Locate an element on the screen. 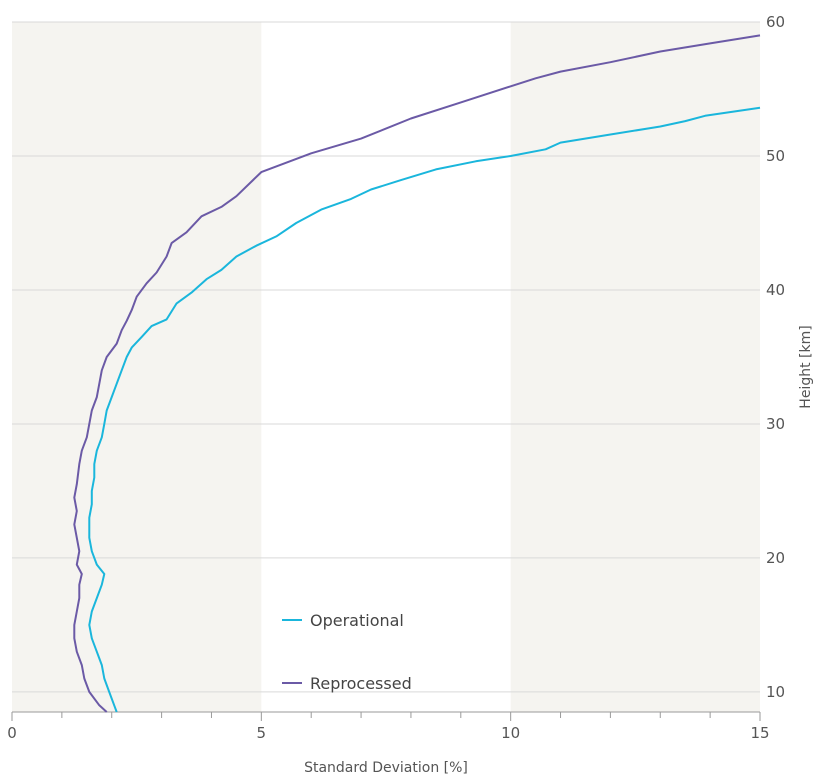 This screenshot has width=818, height=780. x-tick-label-0: 0 is located at coordinates (12, 733).